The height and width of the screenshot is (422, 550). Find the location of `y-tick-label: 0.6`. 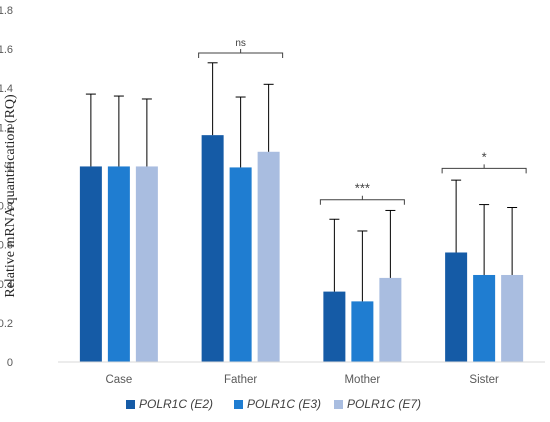

y-tick-label: 0.6 is located at coordinates (6, 246).